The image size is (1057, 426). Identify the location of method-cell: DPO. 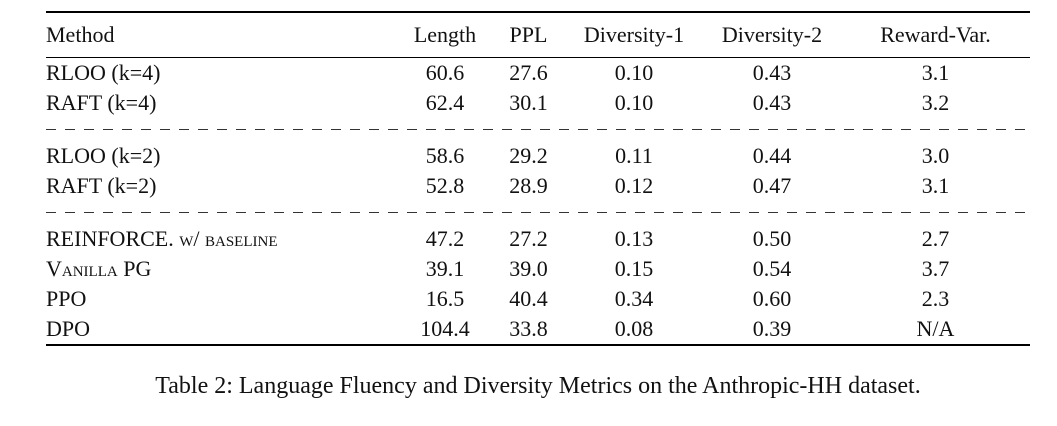
(68, 328).